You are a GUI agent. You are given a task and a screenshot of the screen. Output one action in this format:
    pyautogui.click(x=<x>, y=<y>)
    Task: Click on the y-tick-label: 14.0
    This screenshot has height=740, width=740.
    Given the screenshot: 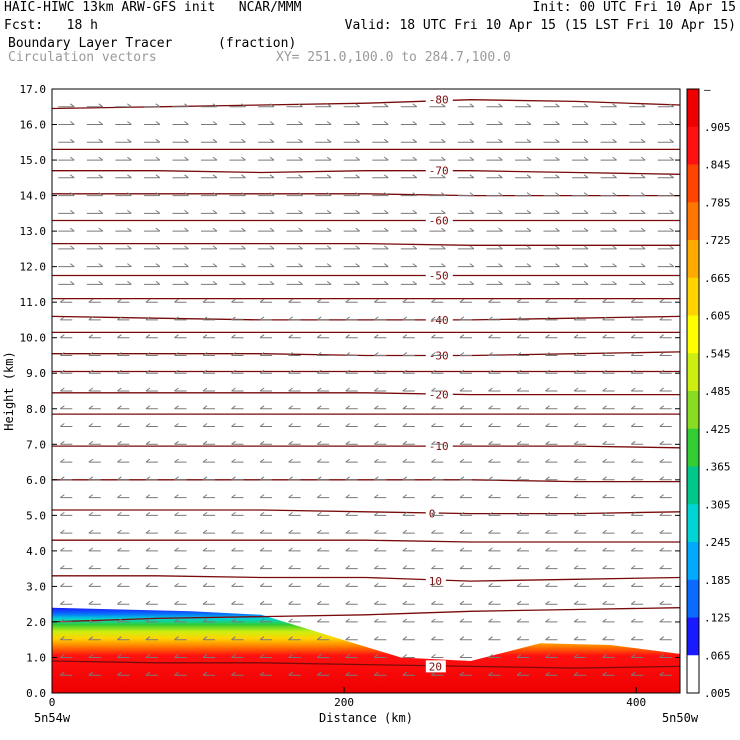 What is the action you would take?
    pyautogui.click(x=33, y=196)
    